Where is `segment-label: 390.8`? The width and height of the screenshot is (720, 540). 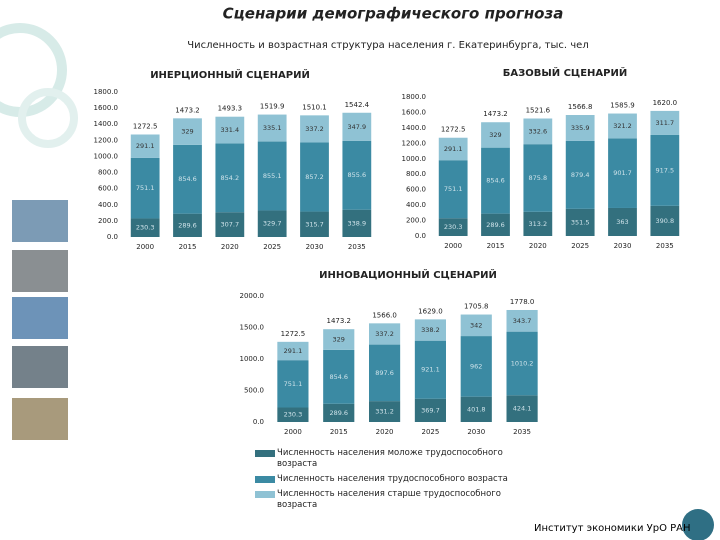
segment-label: 390.8 is located at coordinates (665, 221).